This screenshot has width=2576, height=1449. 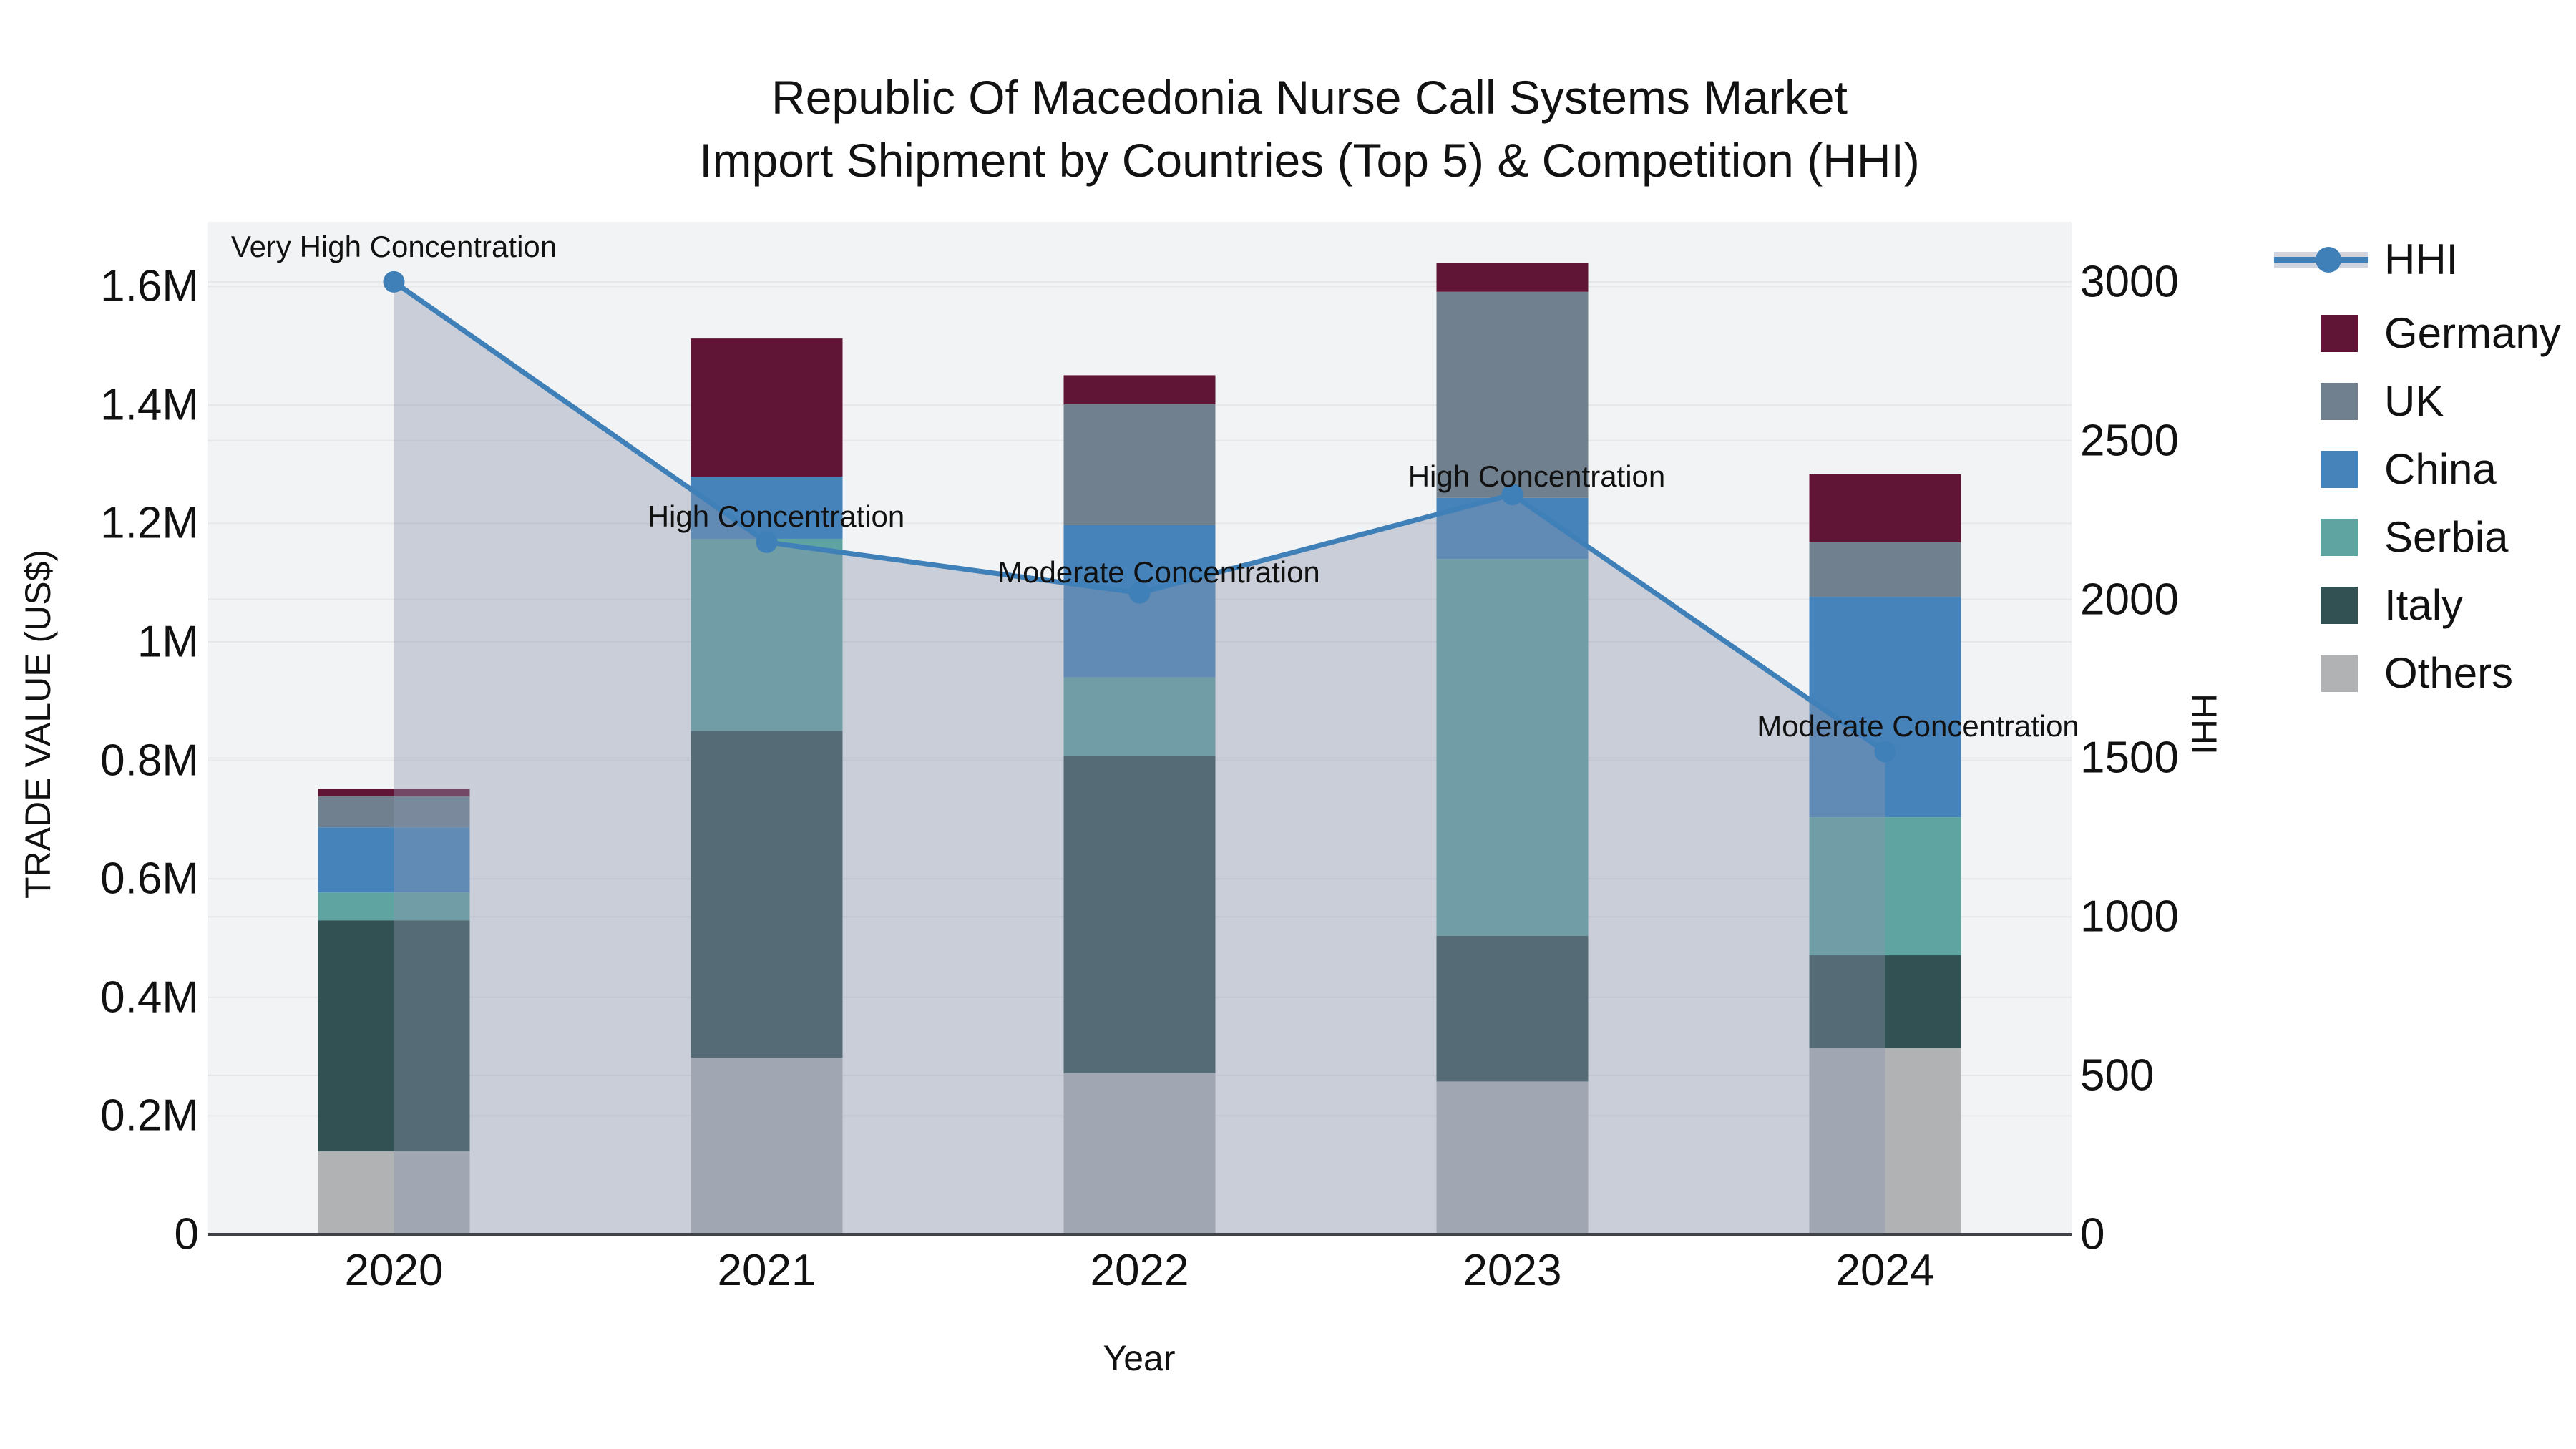 What do you see at coordinates (394, 793) in the screenshot?
I see `bar-germany-2020` at bounding box center [394, 793].